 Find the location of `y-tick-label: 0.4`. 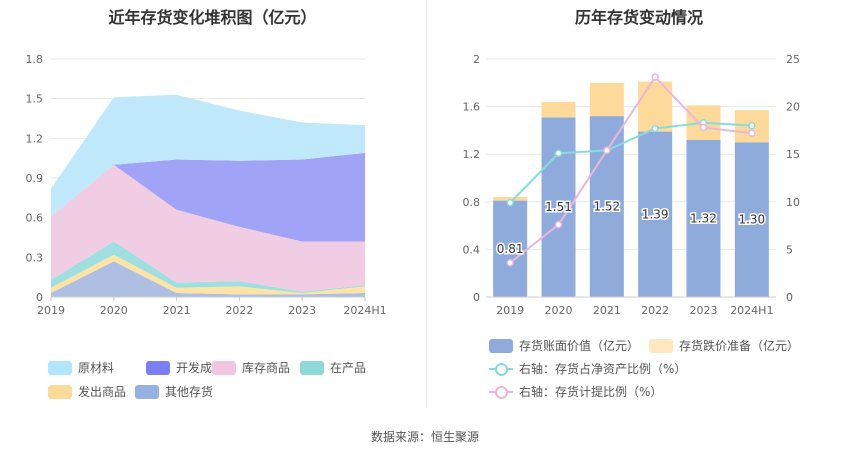

y-tick-label: 0.4 is located at coordinates (472, 249).